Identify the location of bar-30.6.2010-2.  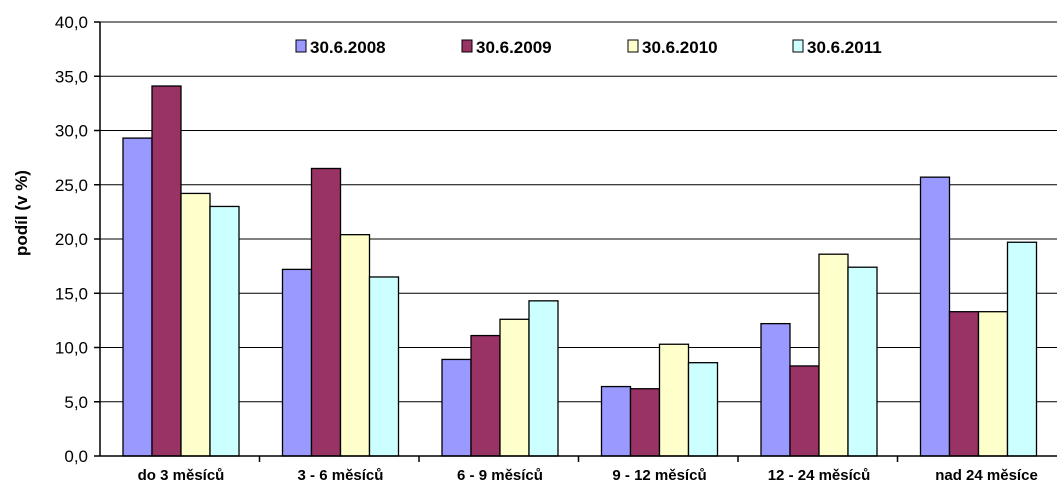
(514, 387).